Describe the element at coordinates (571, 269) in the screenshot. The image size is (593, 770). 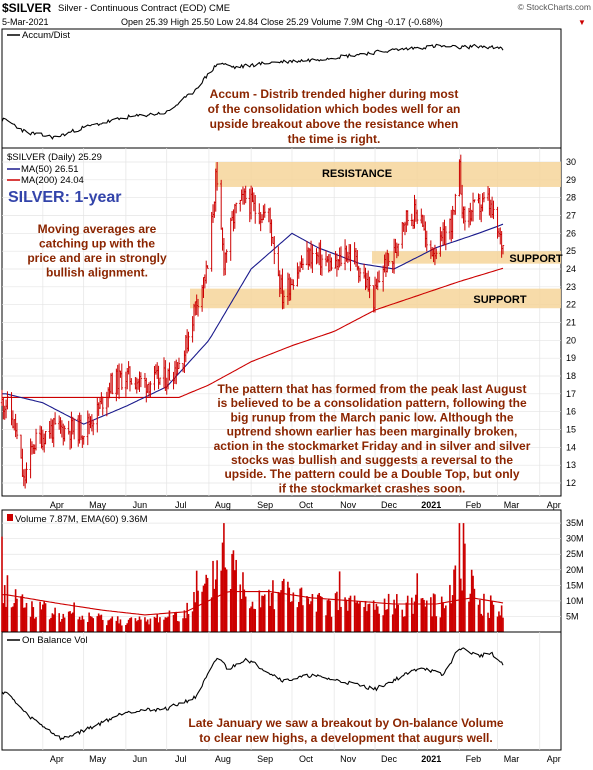
I see `price-y-tick-label: 24` at that location.